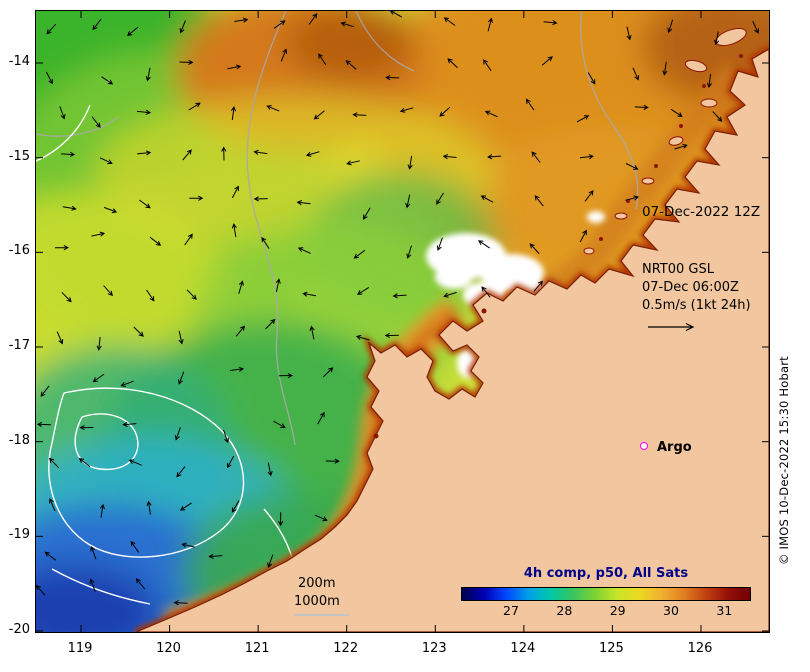  Describe the element at coordinates (671, 327) in the screenshot. I see `velocity-legend-arrow` at that location.